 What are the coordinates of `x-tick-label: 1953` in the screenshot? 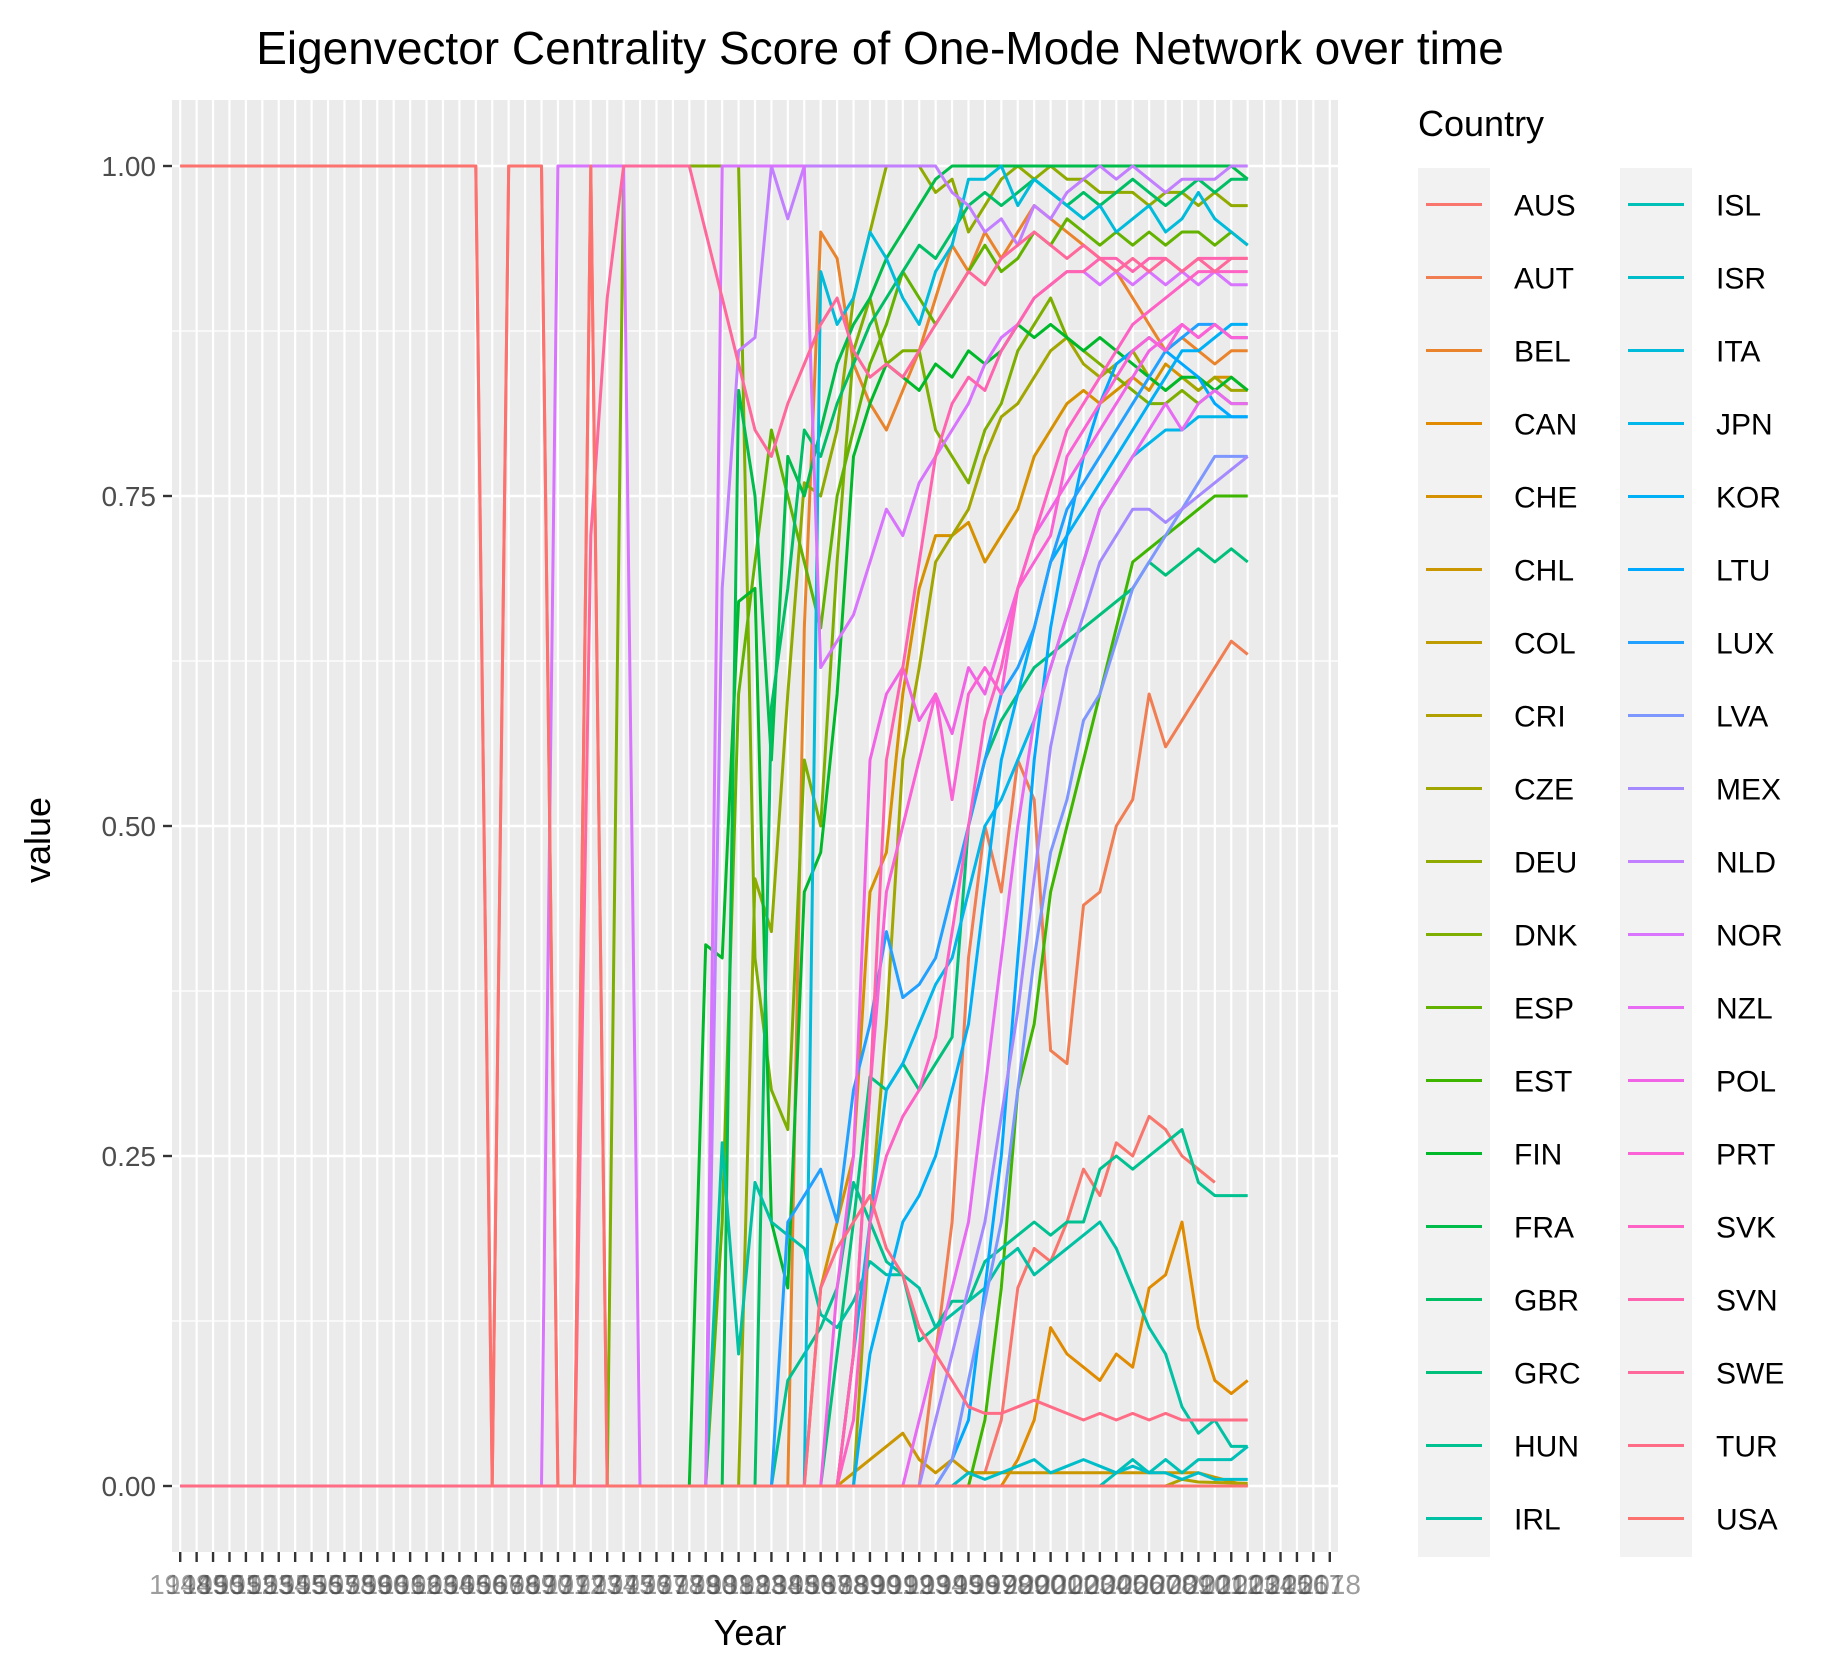 It's located at (262, 1584).